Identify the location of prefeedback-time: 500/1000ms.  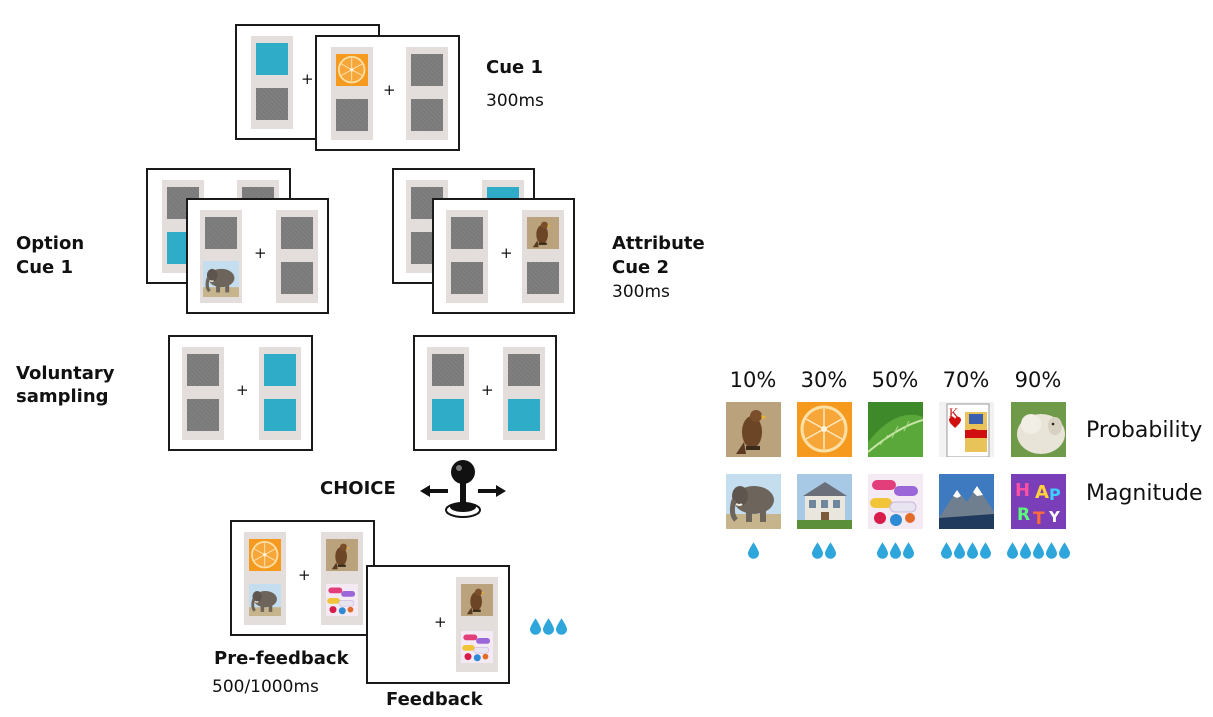
(265, 687).